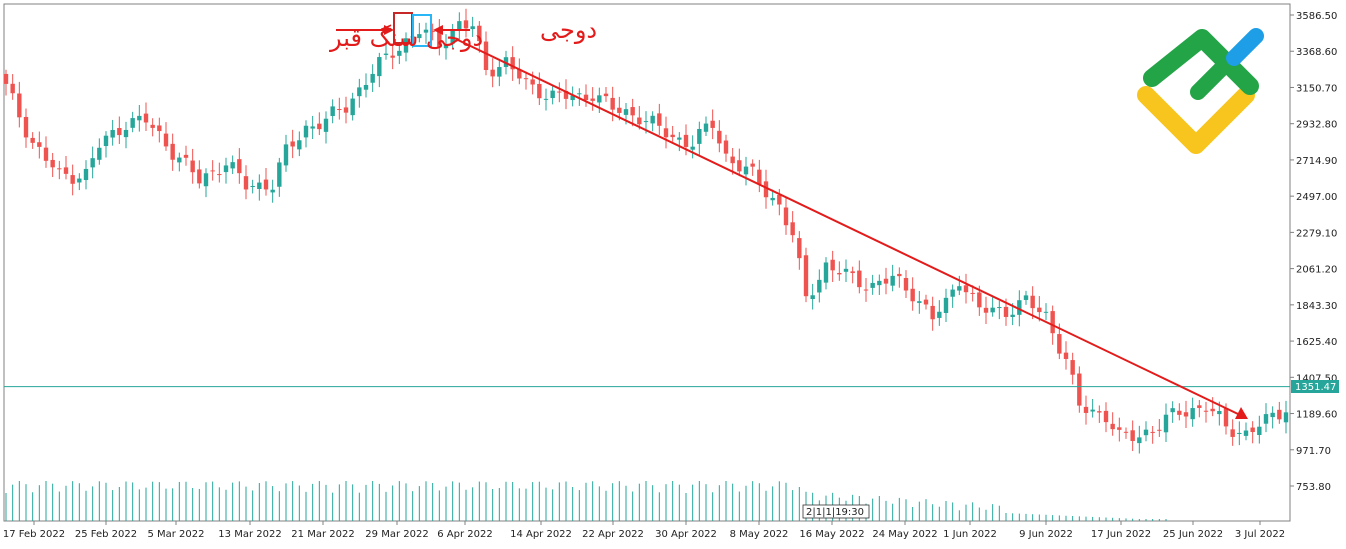 This screenshot has height=549, width=1346. Describe the element at coordinates (175, 534) in the screenshot. I see `x-tick-label: 5 Mar 2022` at that location.